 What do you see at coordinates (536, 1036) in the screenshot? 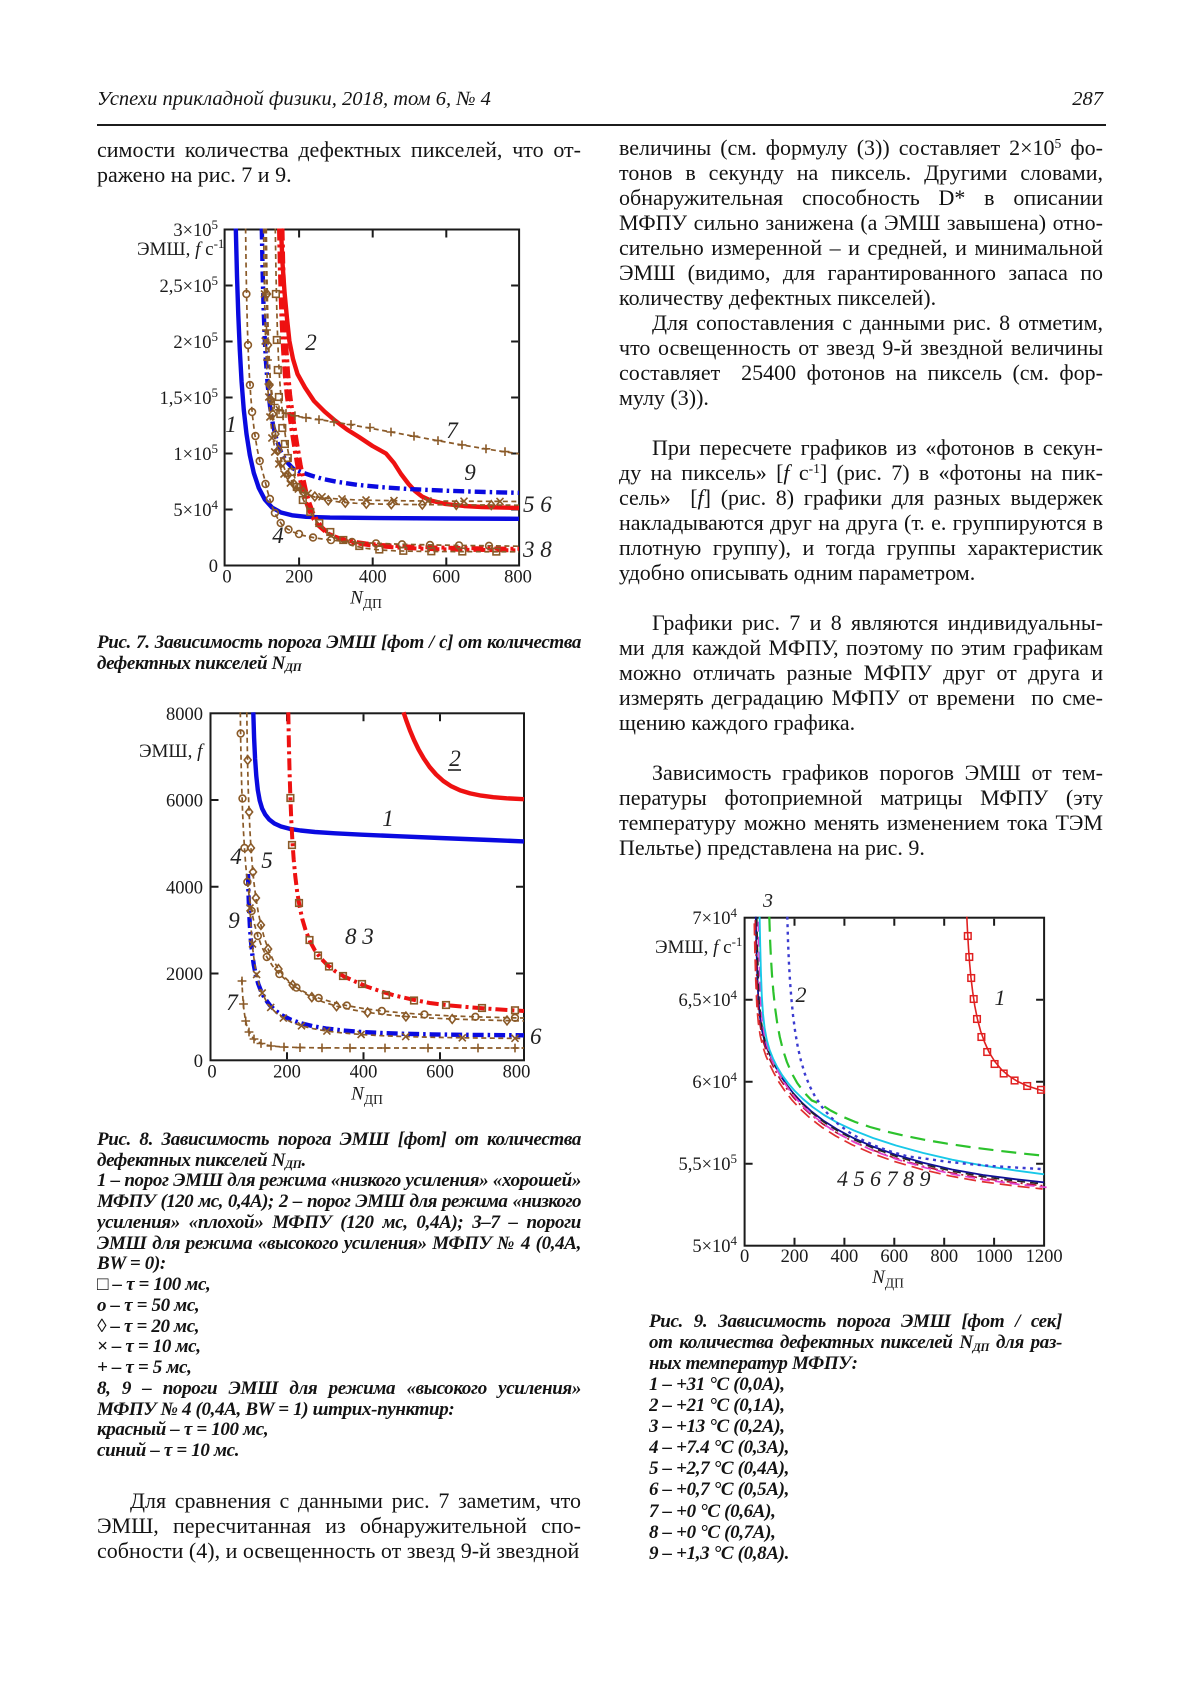
I see `svg-text: 6` at bounding box center [536, 1036].